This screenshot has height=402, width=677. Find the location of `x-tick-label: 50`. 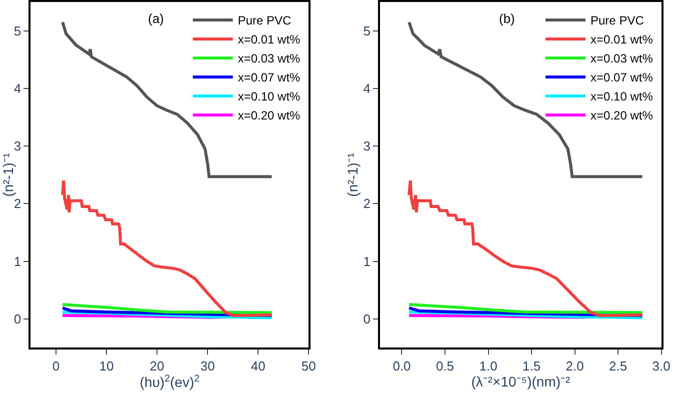

x-tick-label: 50 is located at coordinates (308, 366).